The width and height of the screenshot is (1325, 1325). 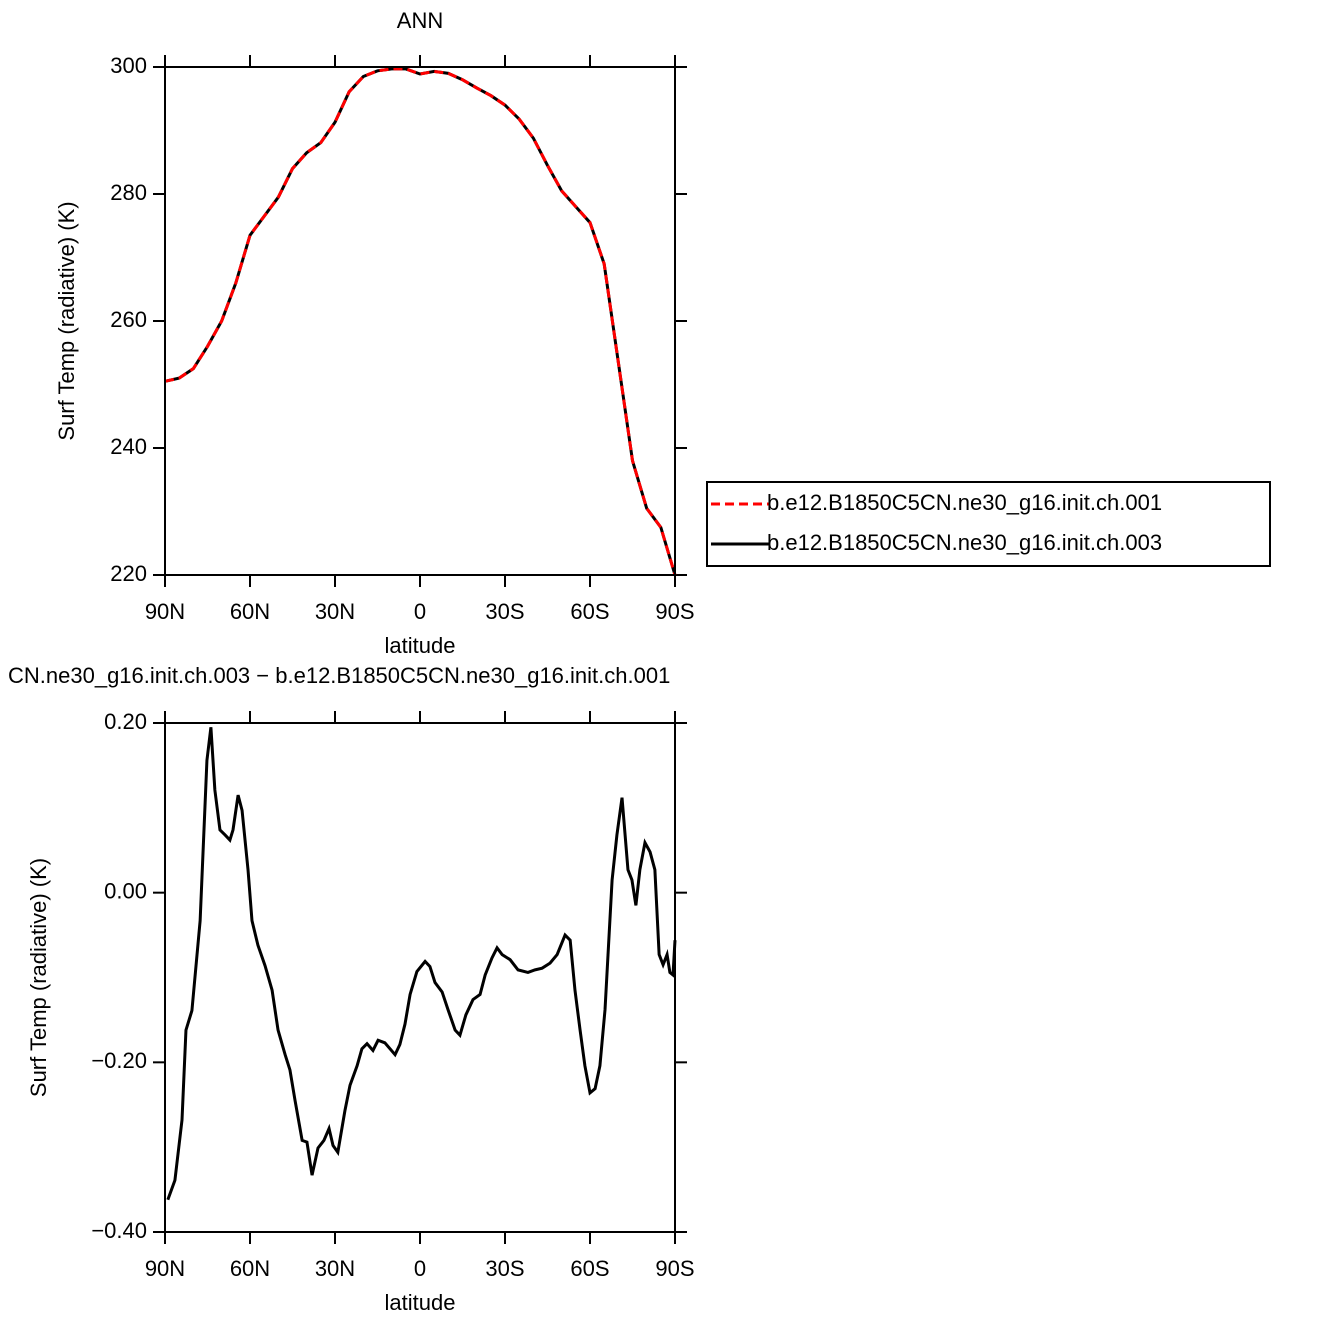 What do you see at coordinates (128, 192) in the screenshot?
I see `y-tick-label: 280` at bounding box center [128, 192].